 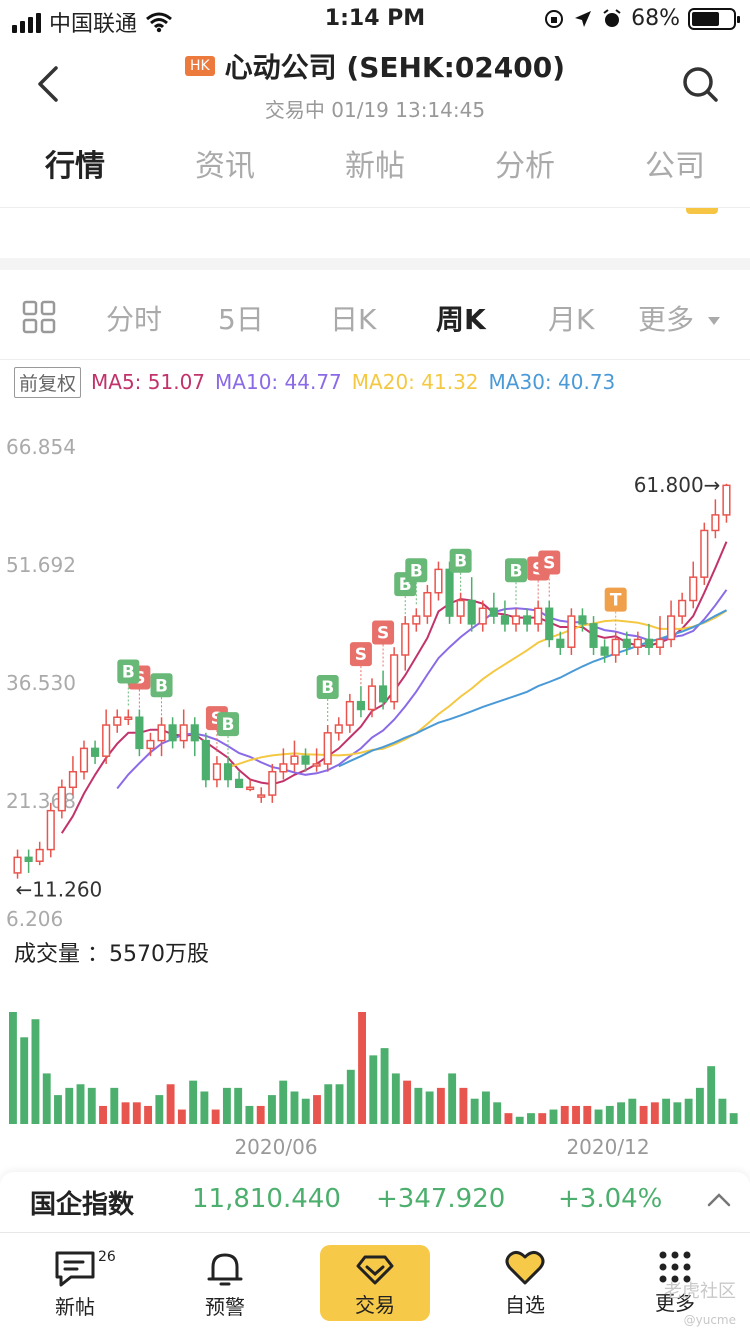 I want to click on trading-status: 交易中 01/19 13:14:45, so click(x=375, y=110).